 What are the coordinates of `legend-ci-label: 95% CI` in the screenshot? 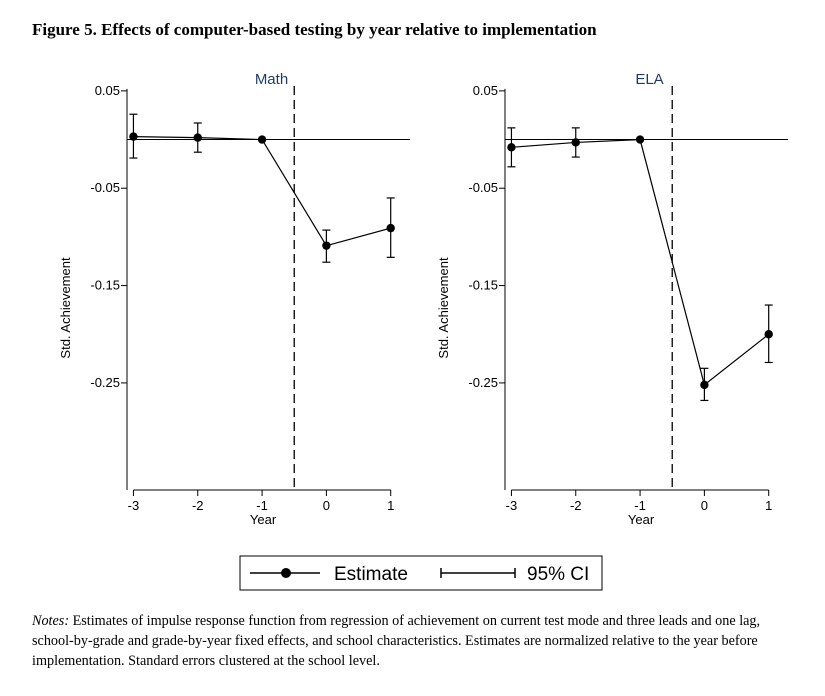 It's located at (558, 574).